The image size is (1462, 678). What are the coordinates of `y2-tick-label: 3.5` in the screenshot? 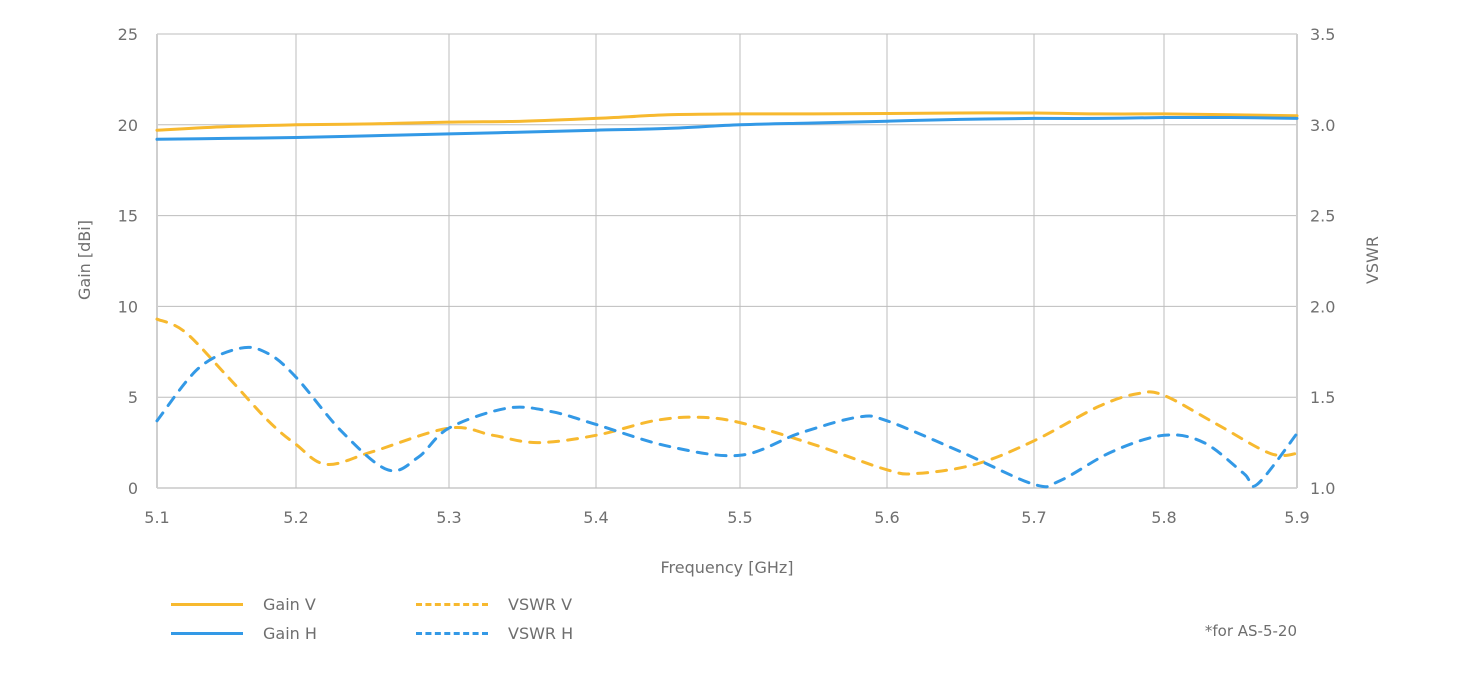 It's located at (1322, 34).